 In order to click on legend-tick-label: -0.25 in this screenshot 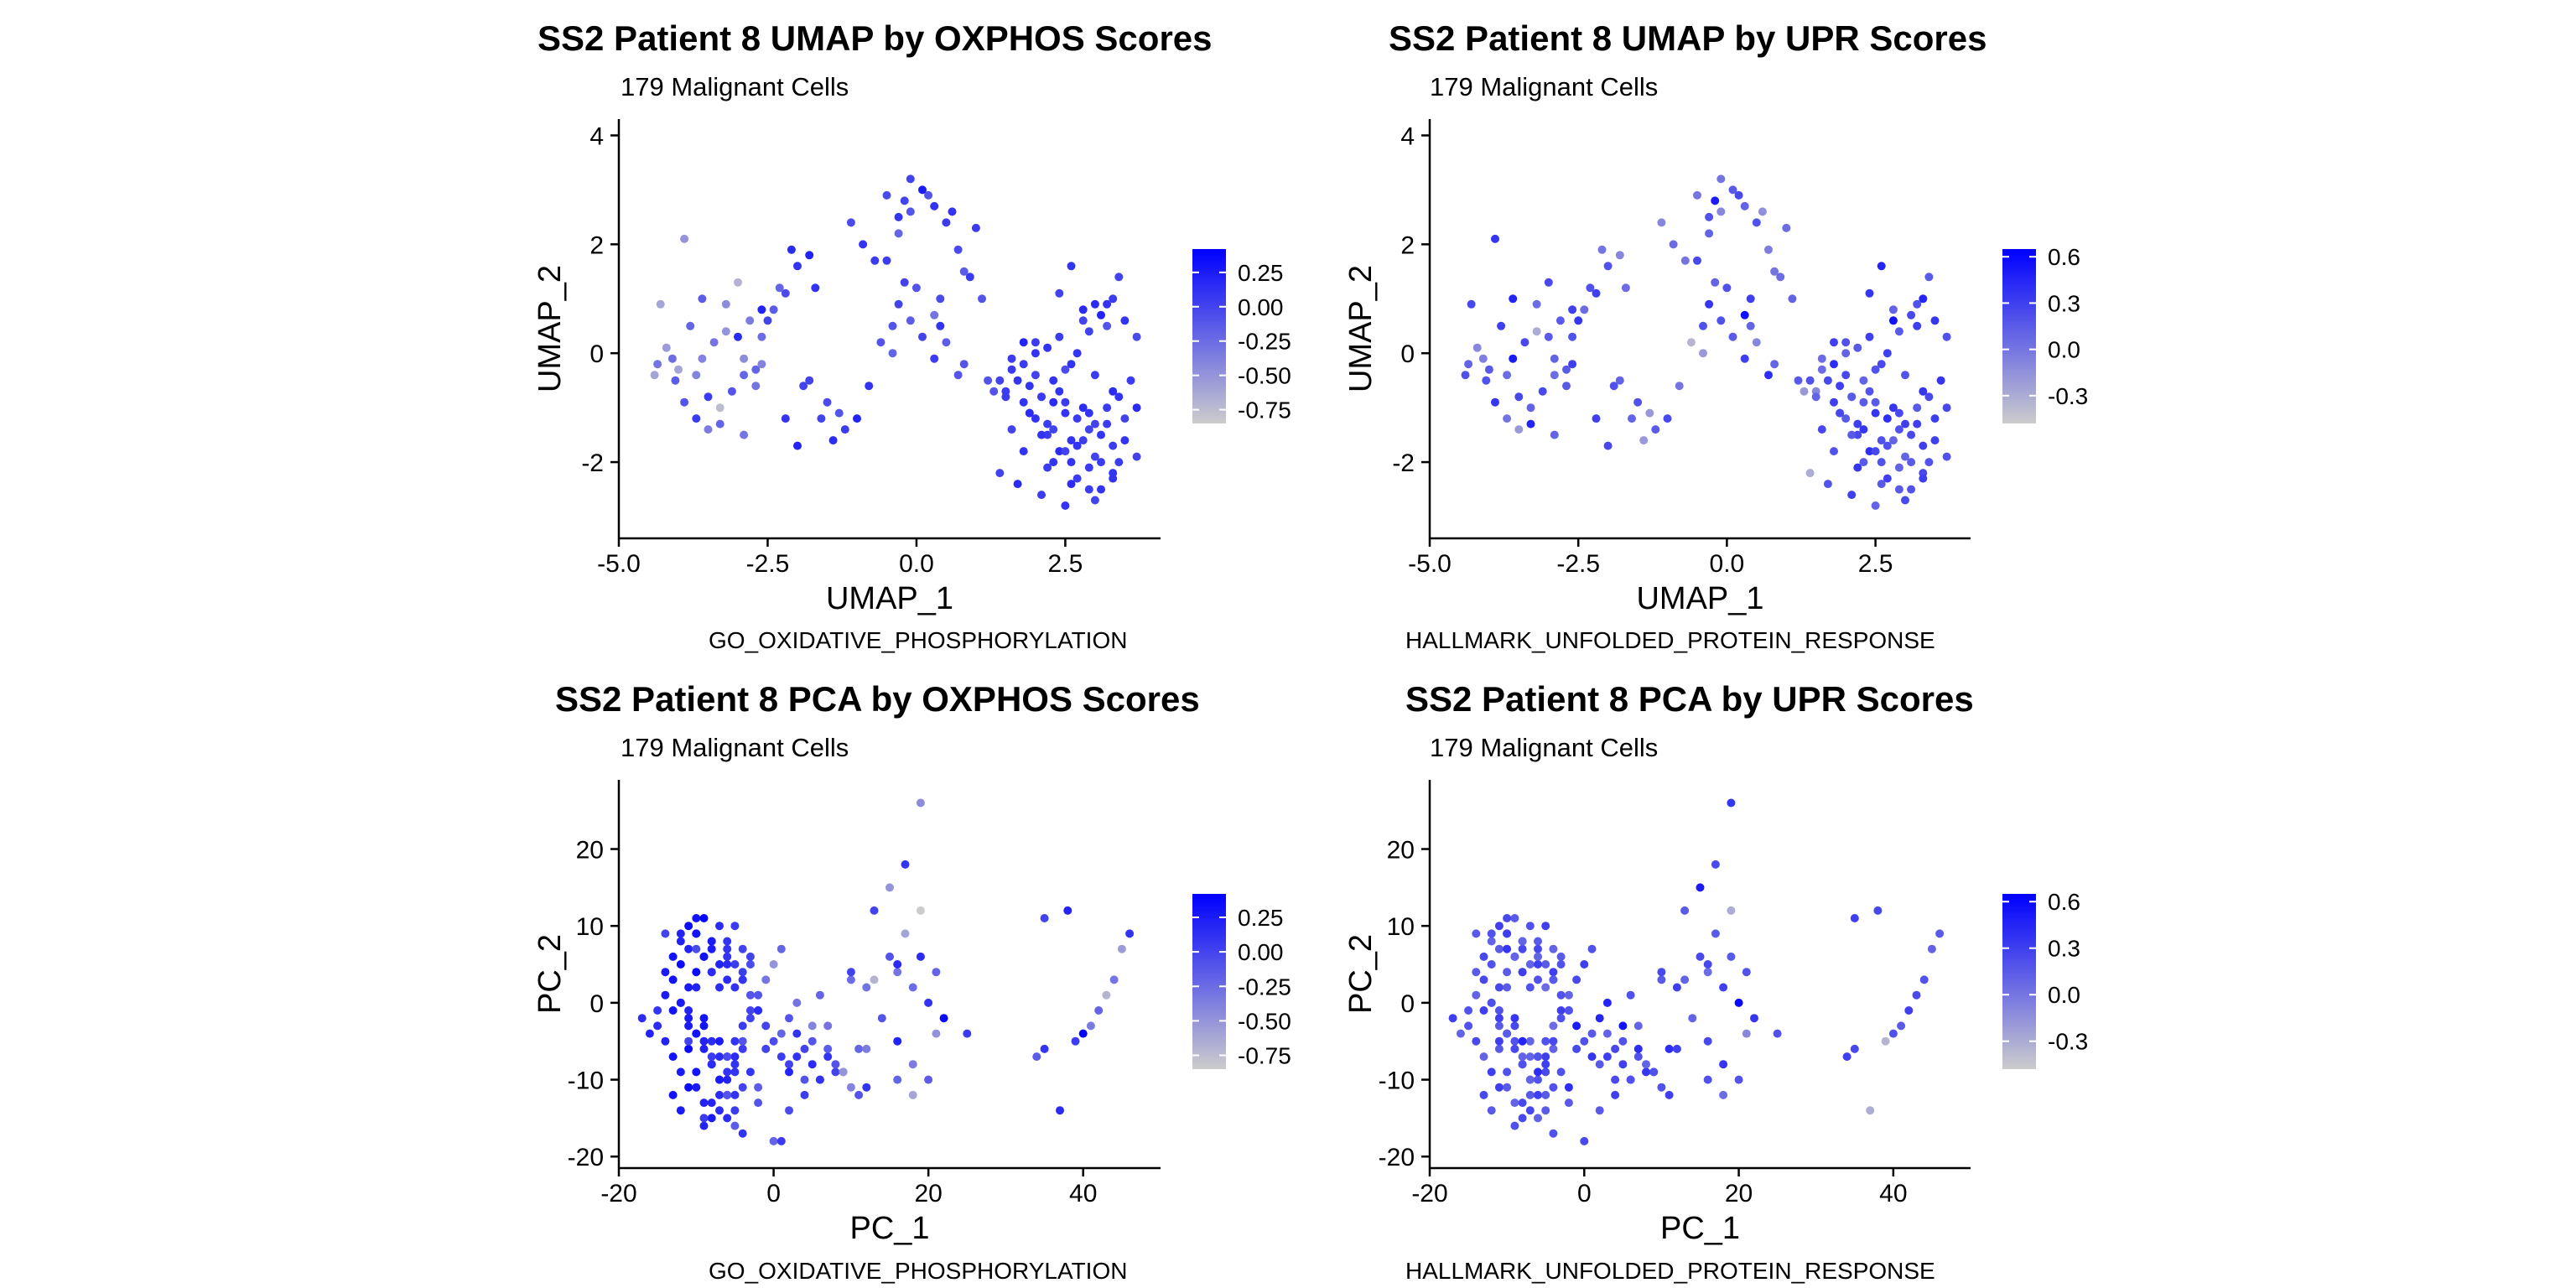, I will do `click(1264, 987)`.